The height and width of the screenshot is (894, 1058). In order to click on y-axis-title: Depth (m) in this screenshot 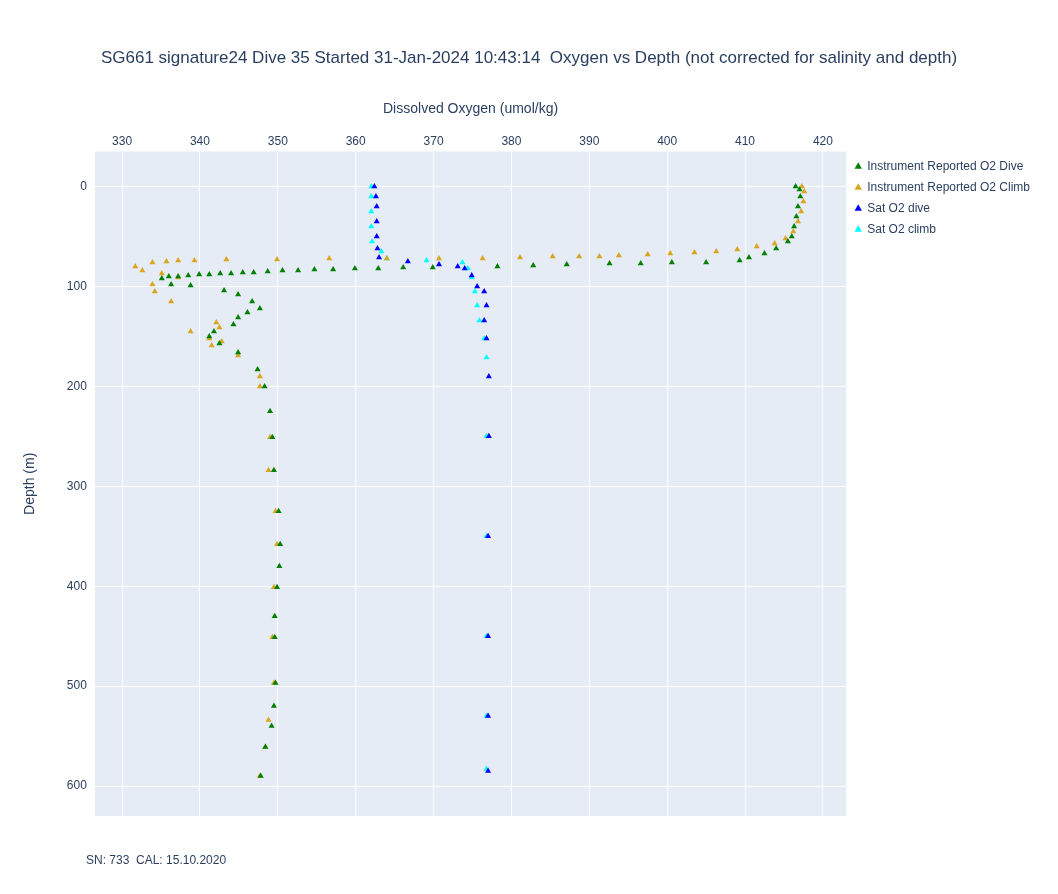, I will do `click(29, 483)`.